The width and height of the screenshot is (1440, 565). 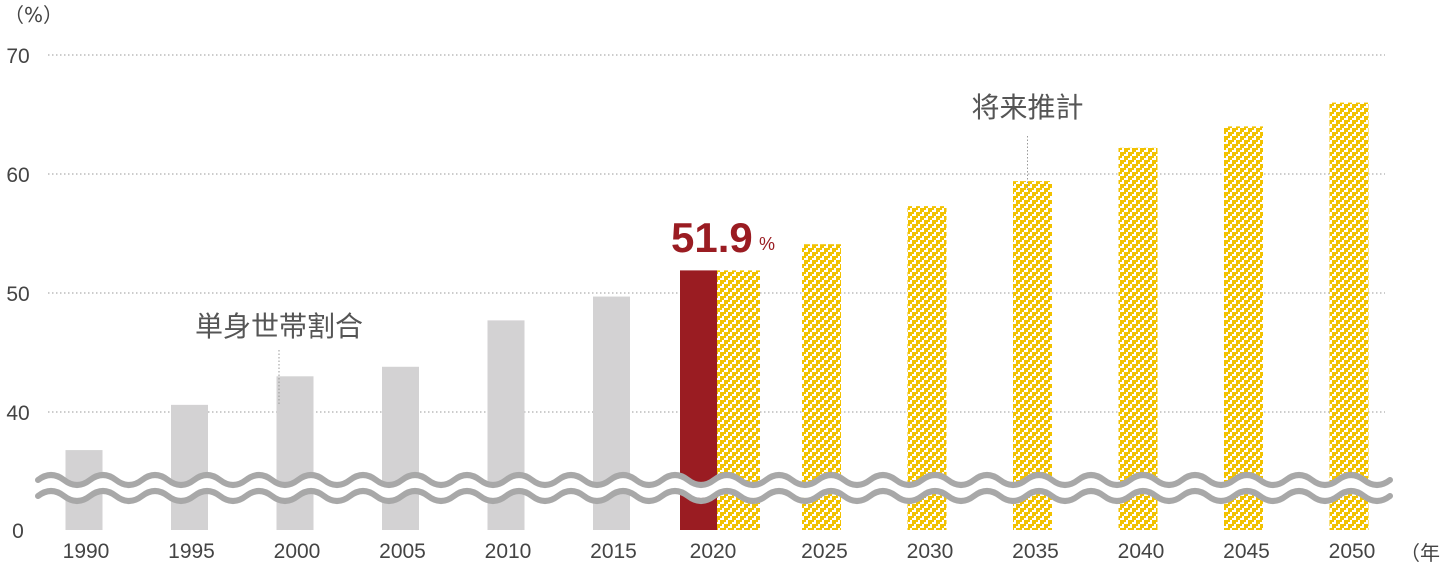 I want to click on x-tick-label: 2035, so click(x=1035, y=551).